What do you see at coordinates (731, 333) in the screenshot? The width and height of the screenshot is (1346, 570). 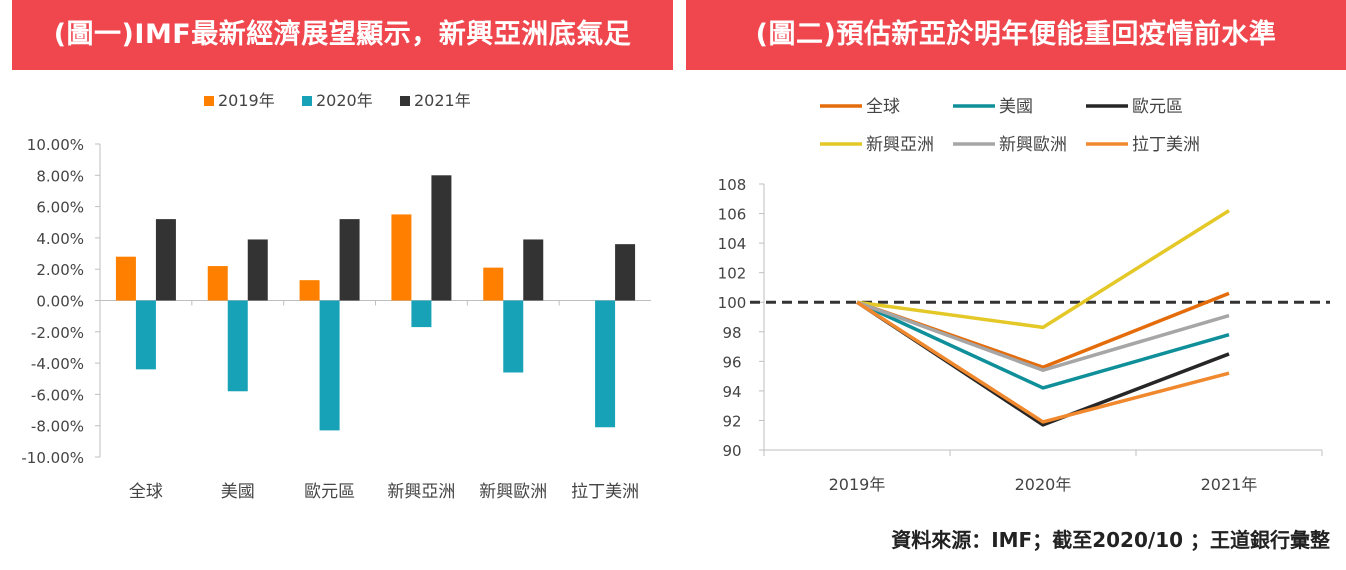 I see `y-tick-label: 98` at bounding box center [731, 333].